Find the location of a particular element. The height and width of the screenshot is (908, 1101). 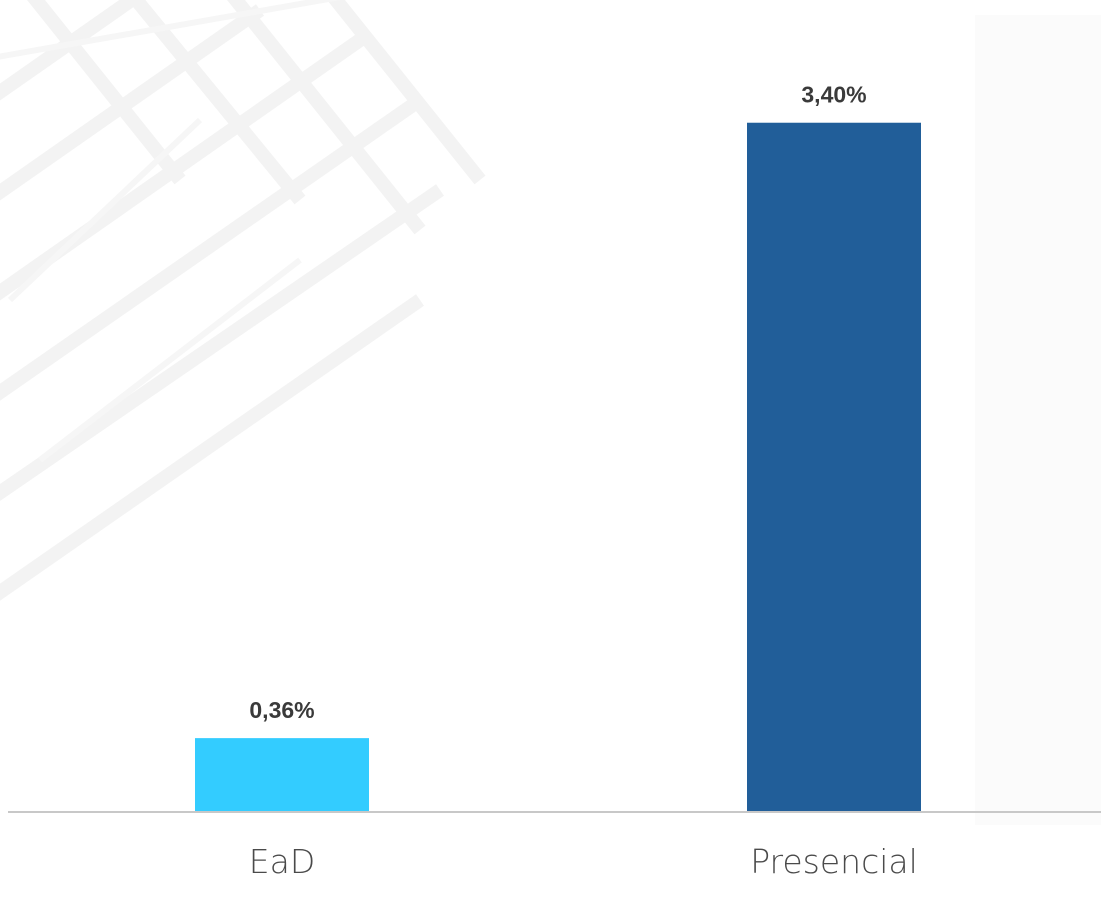

data-label-presencial: 3,40% is located at coordinates (833, 95).